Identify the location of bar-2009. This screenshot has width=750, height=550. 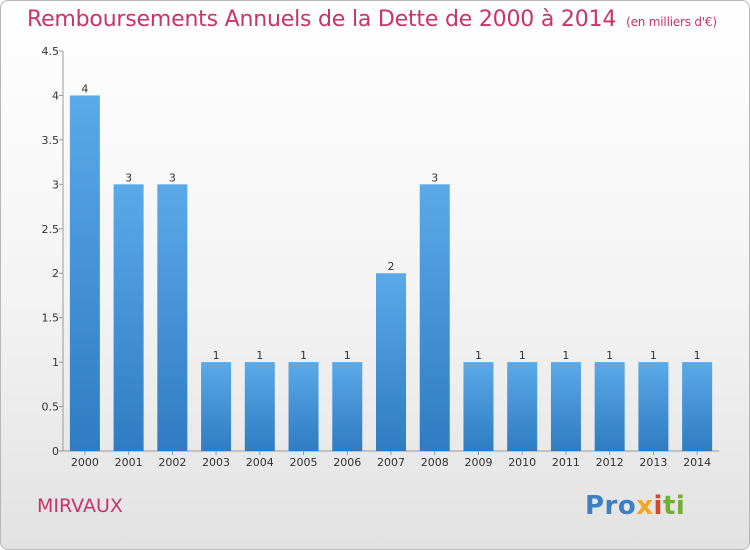
(478, 406).